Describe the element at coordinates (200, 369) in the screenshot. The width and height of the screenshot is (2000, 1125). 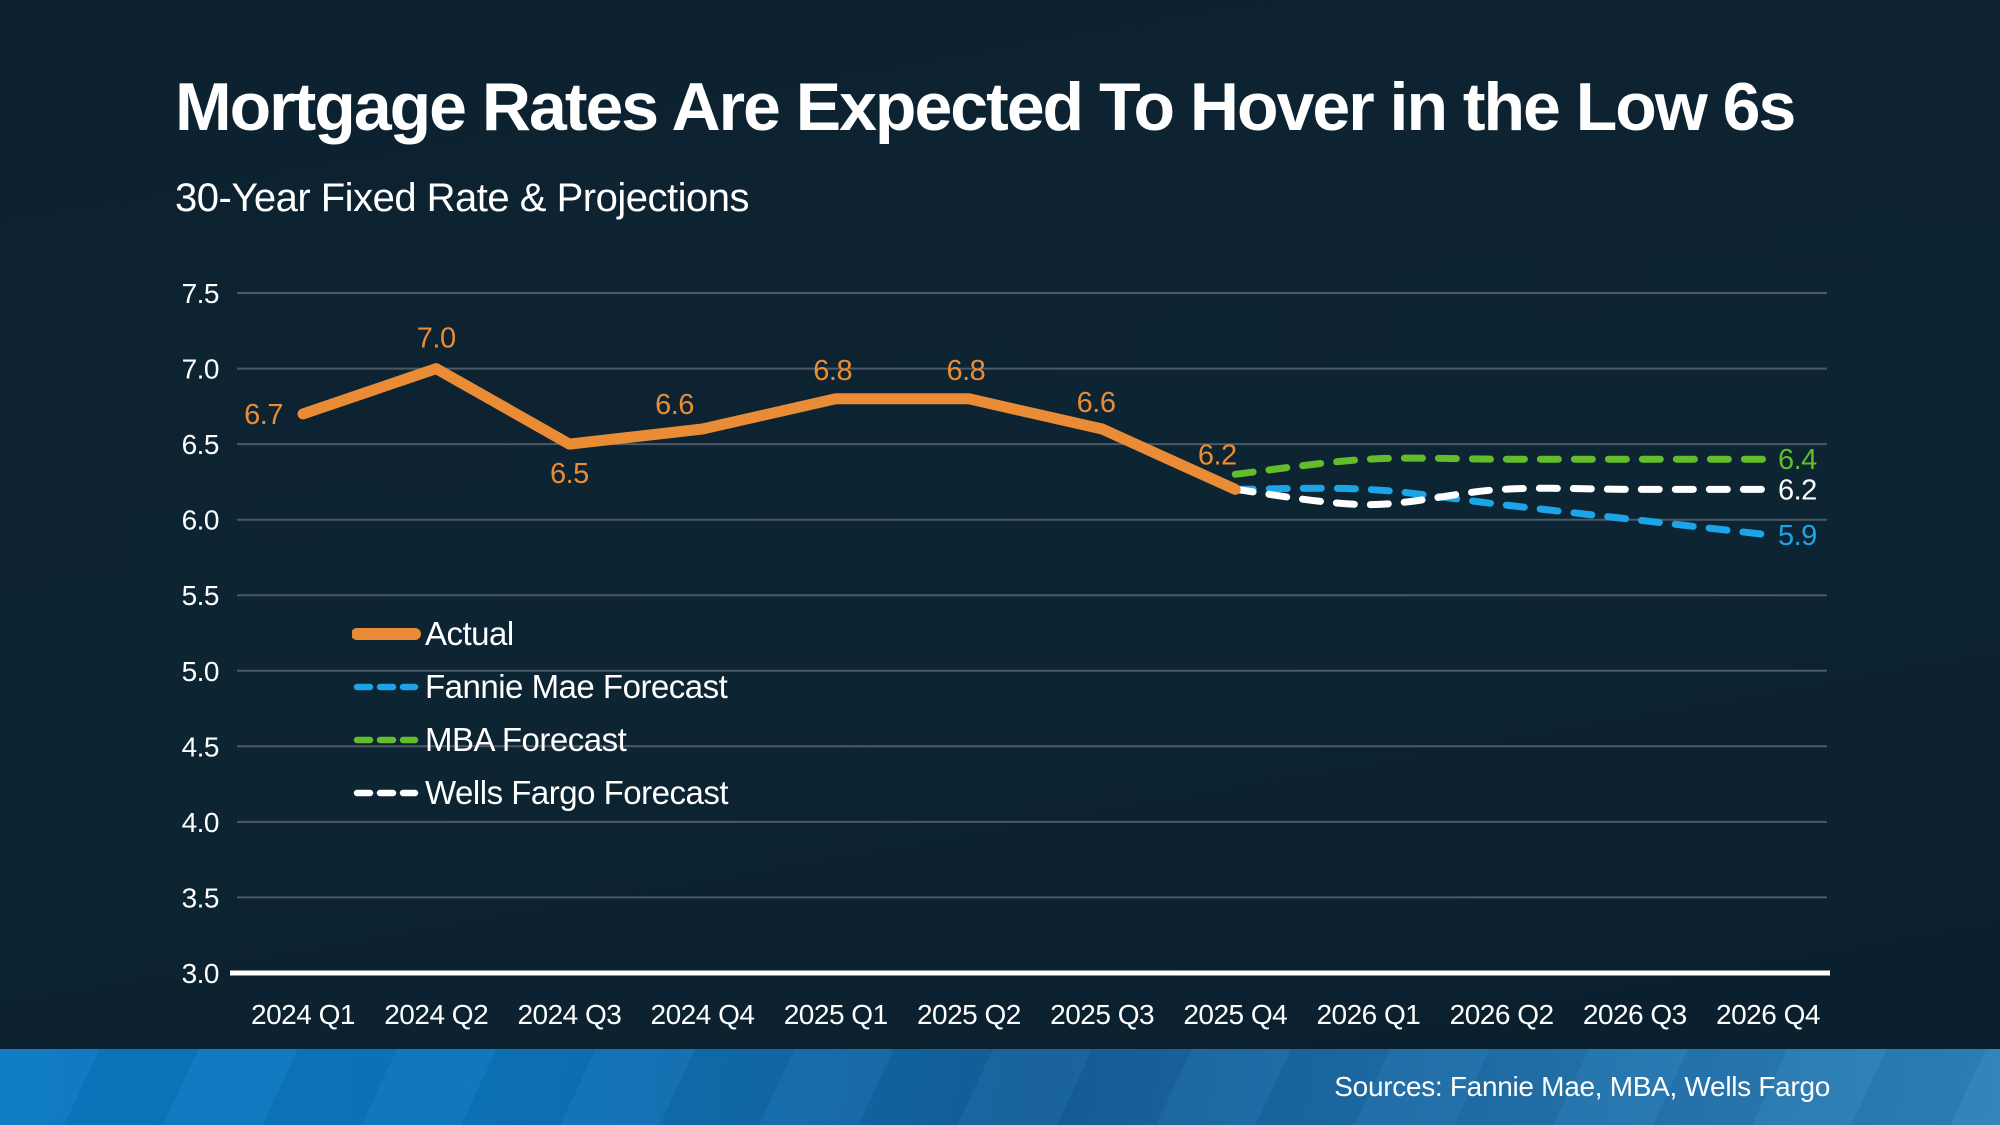
I see `y-axis-label: 7.0` at that location.